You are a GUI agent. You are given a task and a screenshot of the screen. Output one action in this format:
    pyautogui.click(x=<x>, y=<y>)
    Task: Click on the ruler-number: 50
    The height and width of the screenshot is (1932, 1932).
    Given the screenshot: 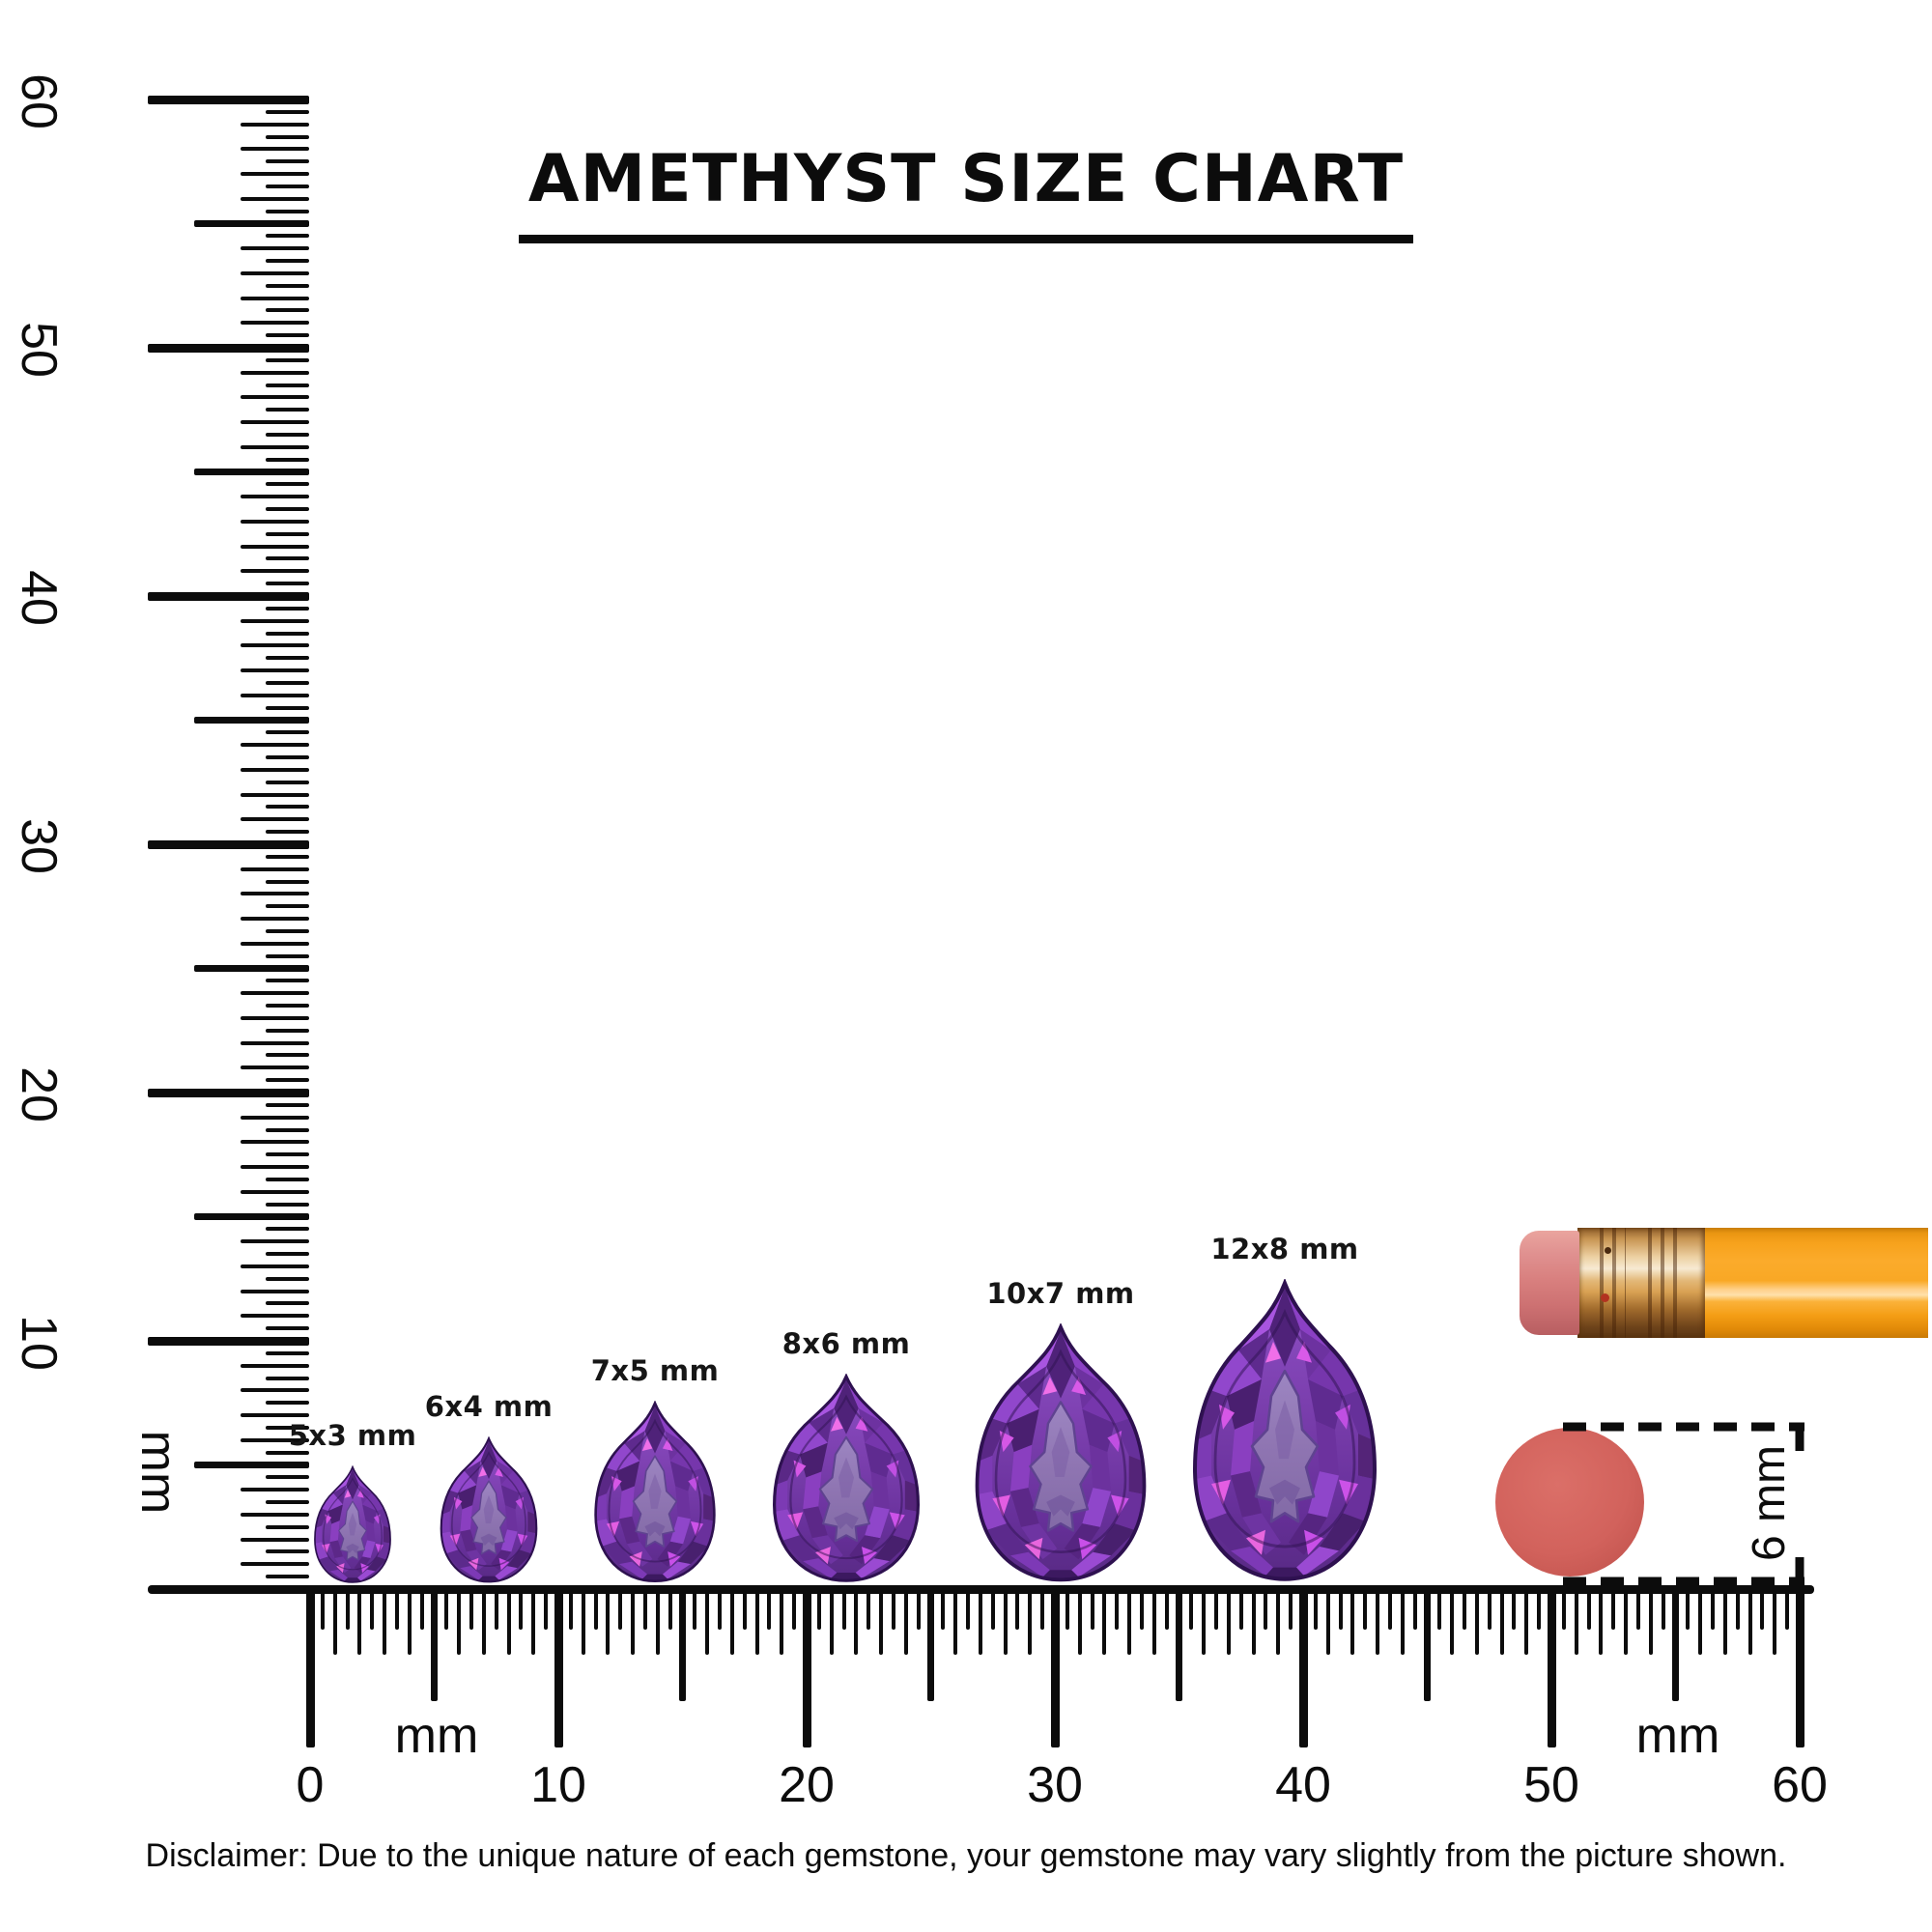 What is the action you would take?
    pyautogui.click(x=1551, y=1785)
    